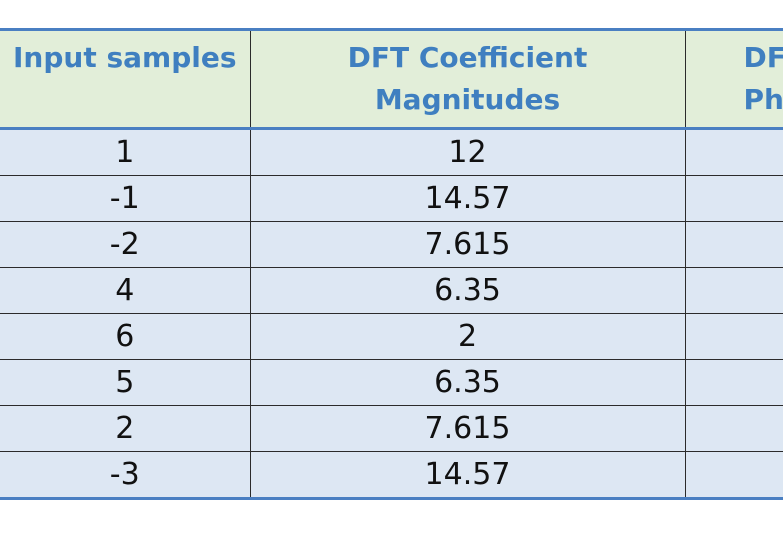 Image resolution: width=783 pixels, height=536 pixels. What do you see at coordinates (125, 336) in the screenshot?
I see `cell-input-sample: 6` at bounding box center [125, 336].